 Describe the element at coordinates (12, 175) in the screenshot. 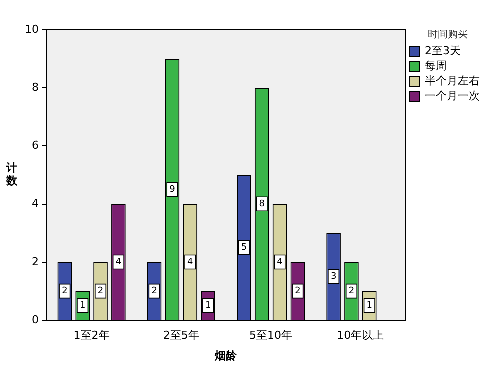

I see `y-axis-title: 计数` at that location.